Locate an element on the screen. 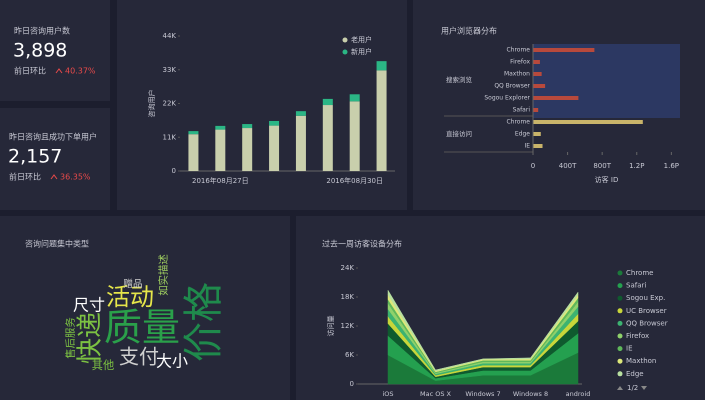 The height and width of the screenshot is (400, 705). y-tick-label: 33K is located at coordinates (170, 70).